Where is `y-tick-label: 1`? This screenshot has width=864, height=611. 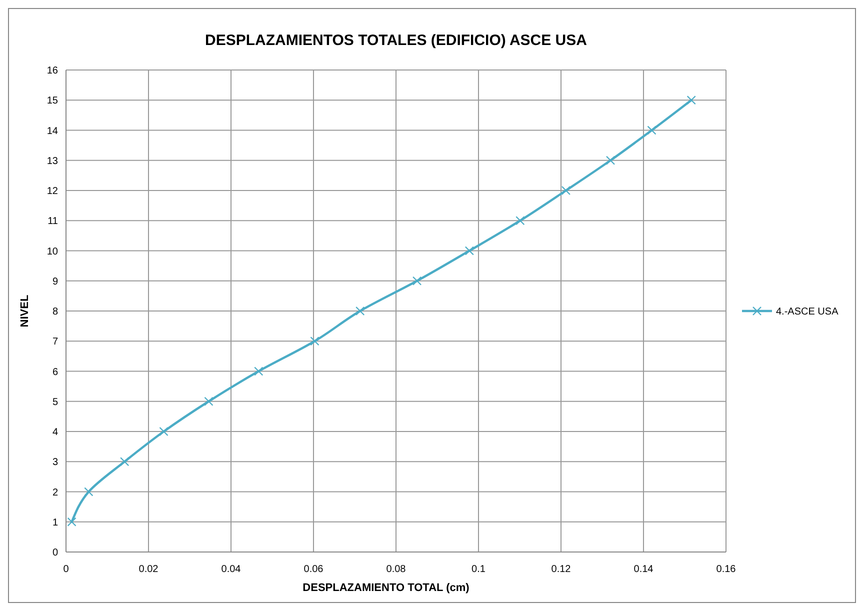 y-tick-label: 1 is located at coordinates (55, 522).